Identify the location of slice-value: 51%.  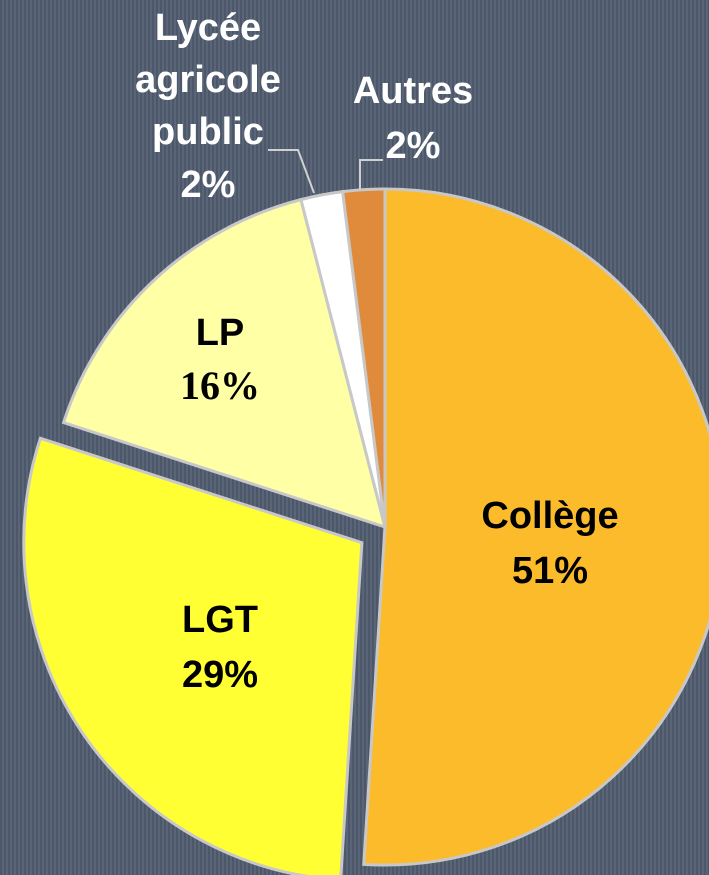
(550, 571).